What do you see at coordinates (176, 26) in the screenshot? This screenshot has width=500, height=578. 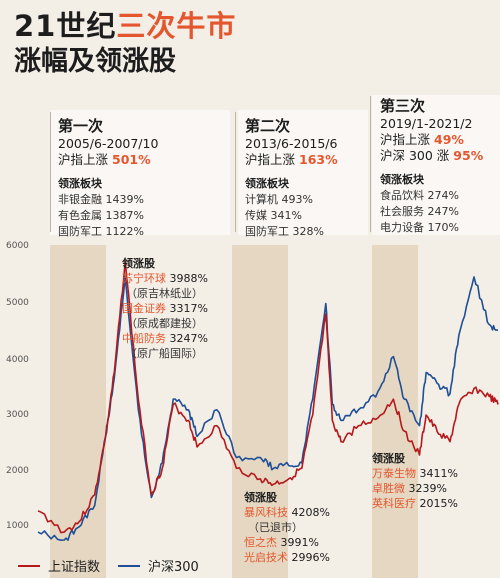 I see `title-accent: 三次牛市` at bounding box center [176, 26].